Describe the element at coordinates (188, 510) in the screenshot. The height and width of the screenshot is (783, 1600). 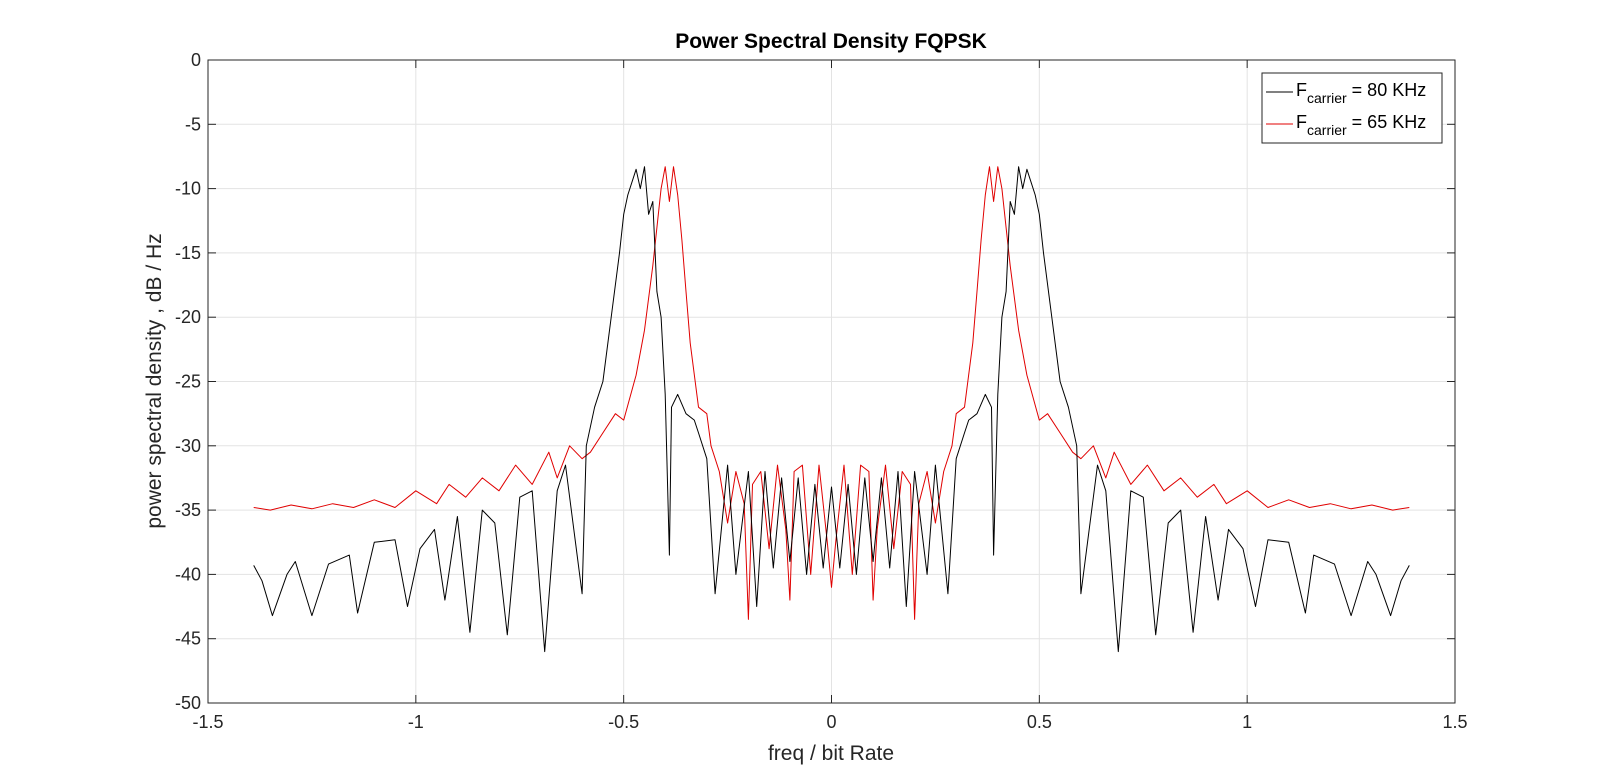
I see `y-tick-label: -35` at that location.